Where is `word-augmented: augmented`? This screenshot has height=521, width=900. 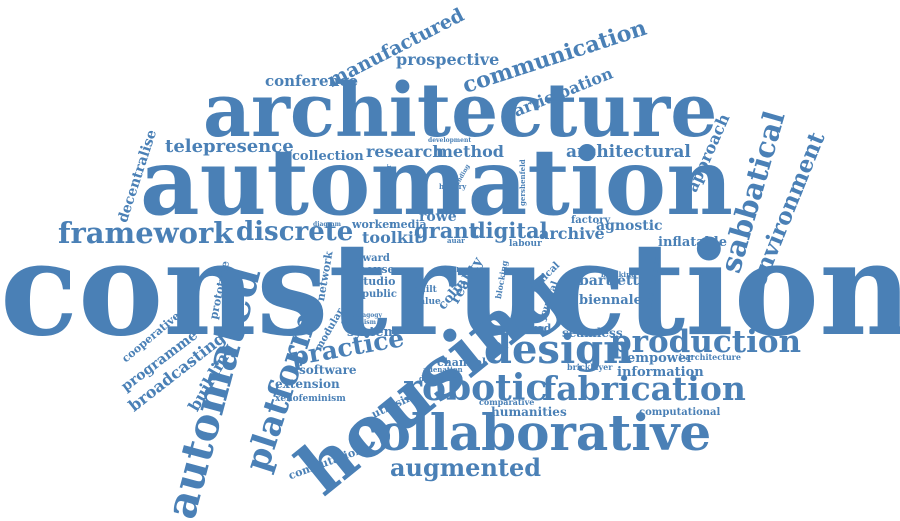
word-augmented: augmented is located at coordinates (466, 467).